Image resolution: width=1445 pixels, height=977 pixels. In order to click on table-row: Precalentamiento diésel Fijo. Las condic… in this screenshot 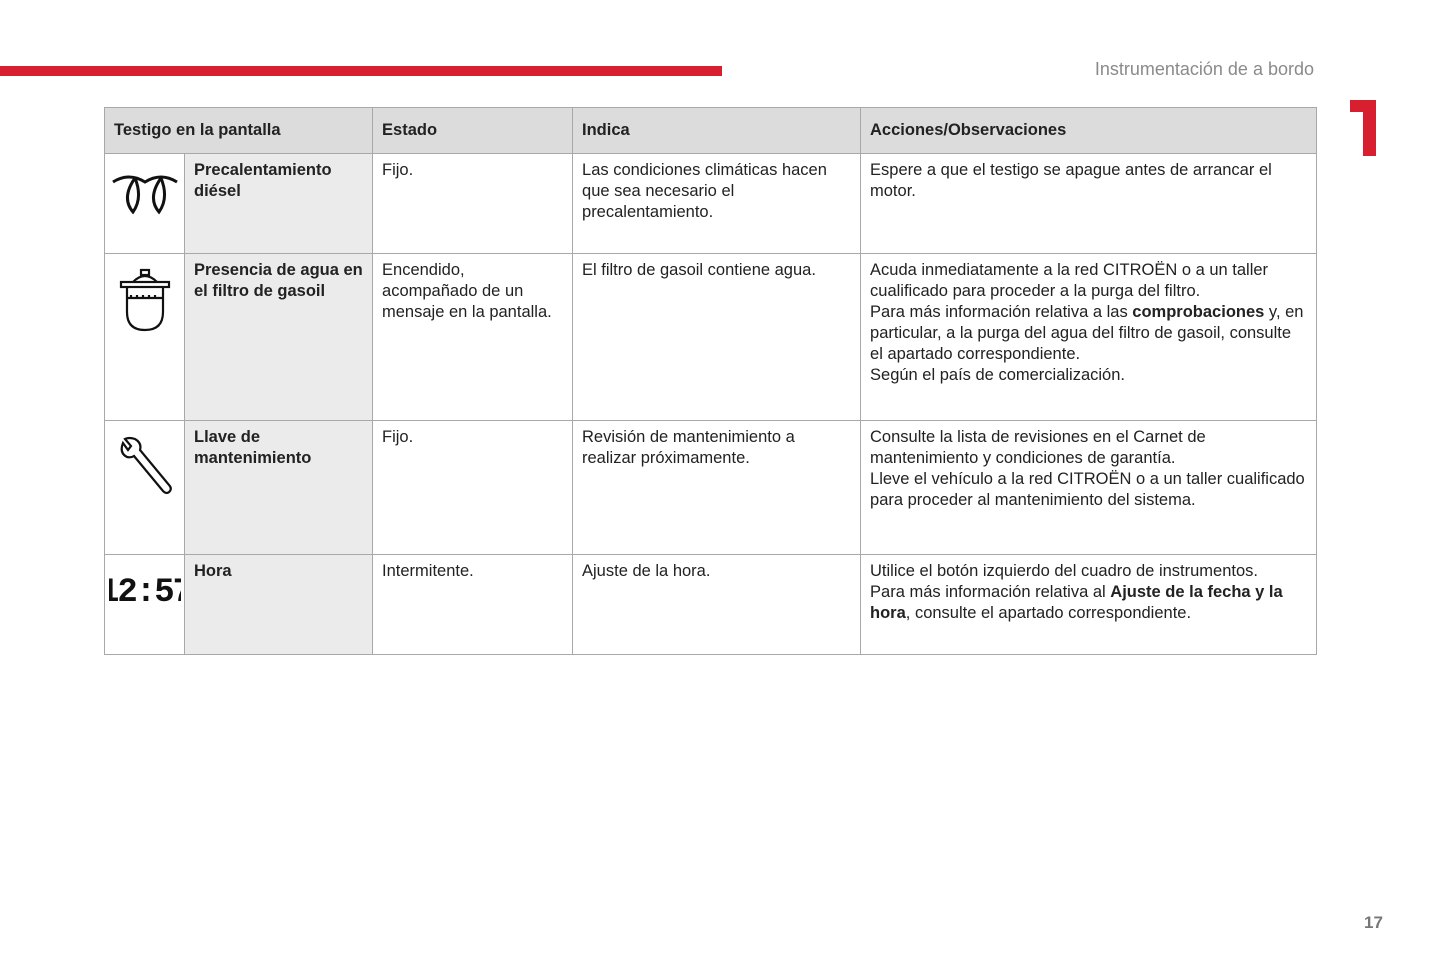, I will do `click(711, 203)`.